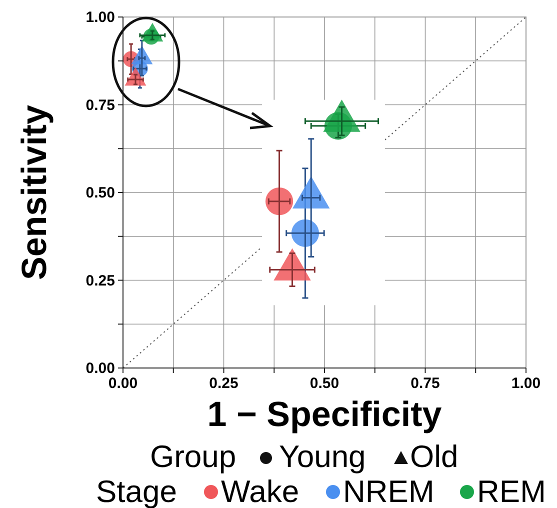  I want to click on legend-label: NREM, so click(388, 491).